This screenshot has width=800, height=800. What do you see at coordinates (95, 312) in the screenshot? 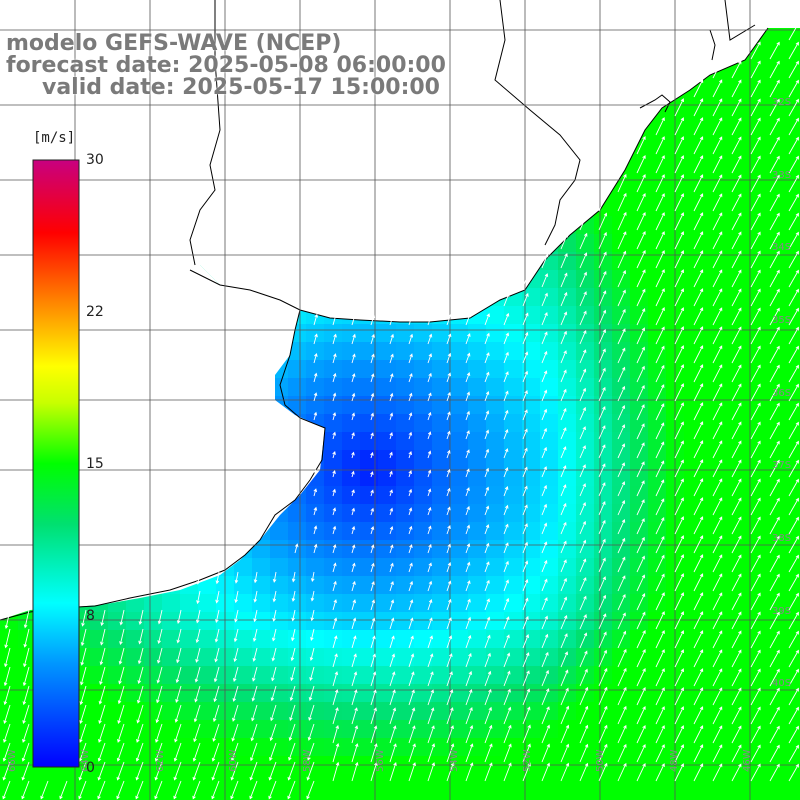
I see `colorbar-tick-22: 22` at bounding box center [95, 312].